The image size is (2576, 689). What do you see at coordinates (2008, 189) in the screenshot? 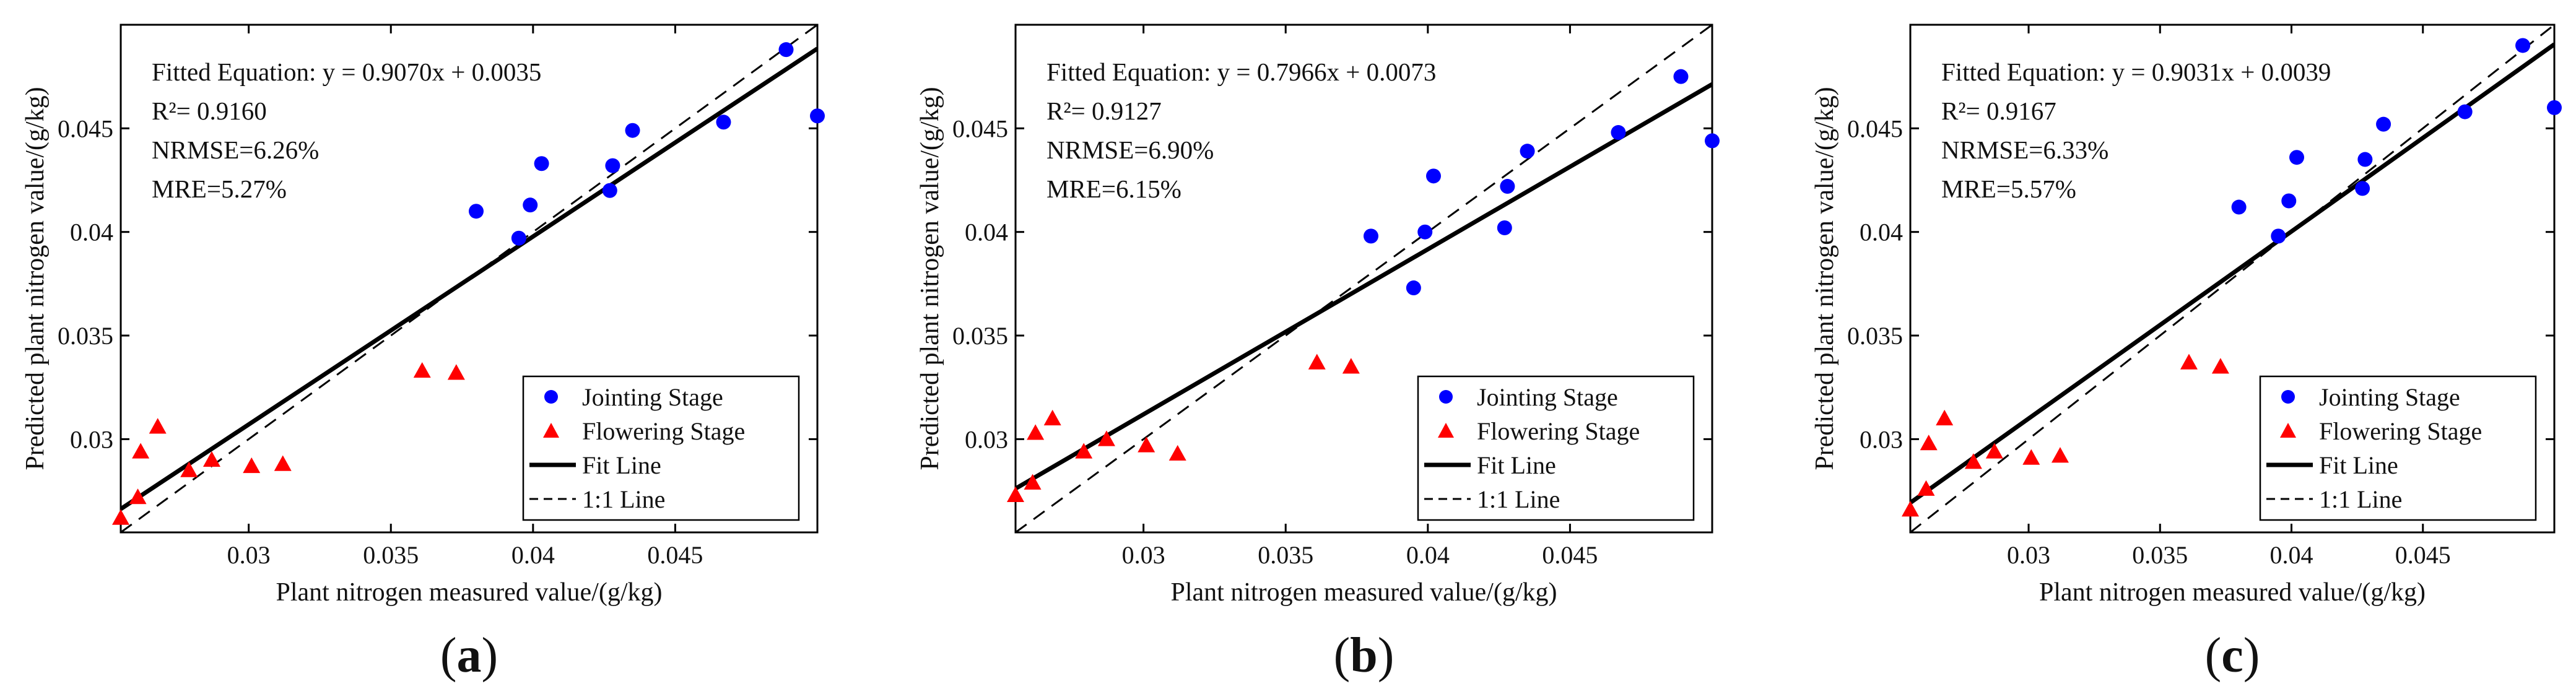
I see `annotation-3: MRE=5.57%` at bounding box center [2008, 189].